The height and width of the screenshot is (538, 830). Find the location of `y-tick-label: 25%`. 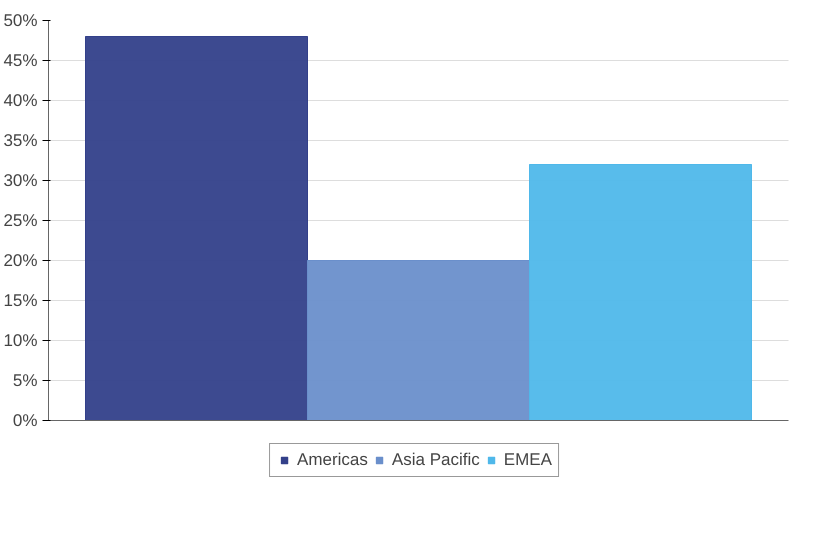

y-tick-label: 25% is located at coordinates (20, 220).